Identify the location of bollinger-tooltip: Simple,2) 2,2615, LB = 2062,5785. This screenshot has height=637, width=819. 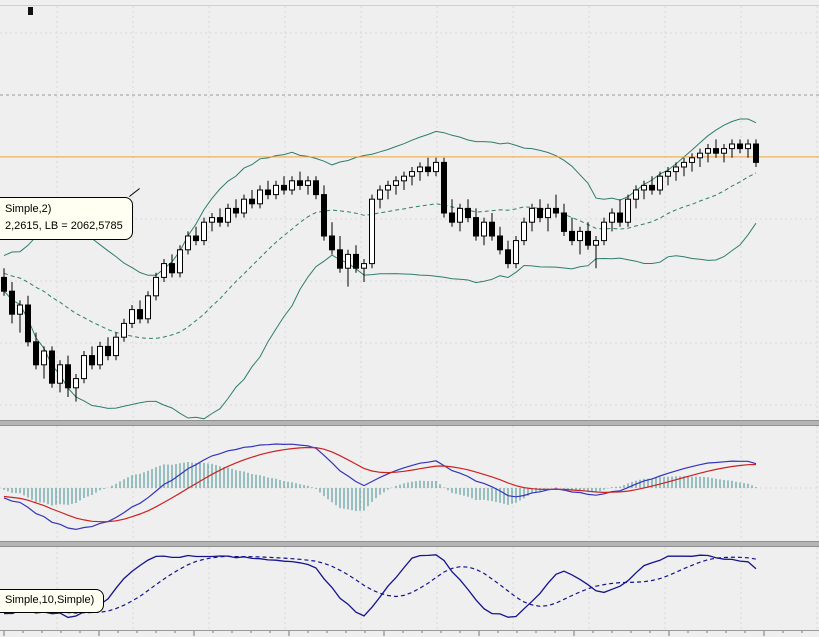
(66, 219).